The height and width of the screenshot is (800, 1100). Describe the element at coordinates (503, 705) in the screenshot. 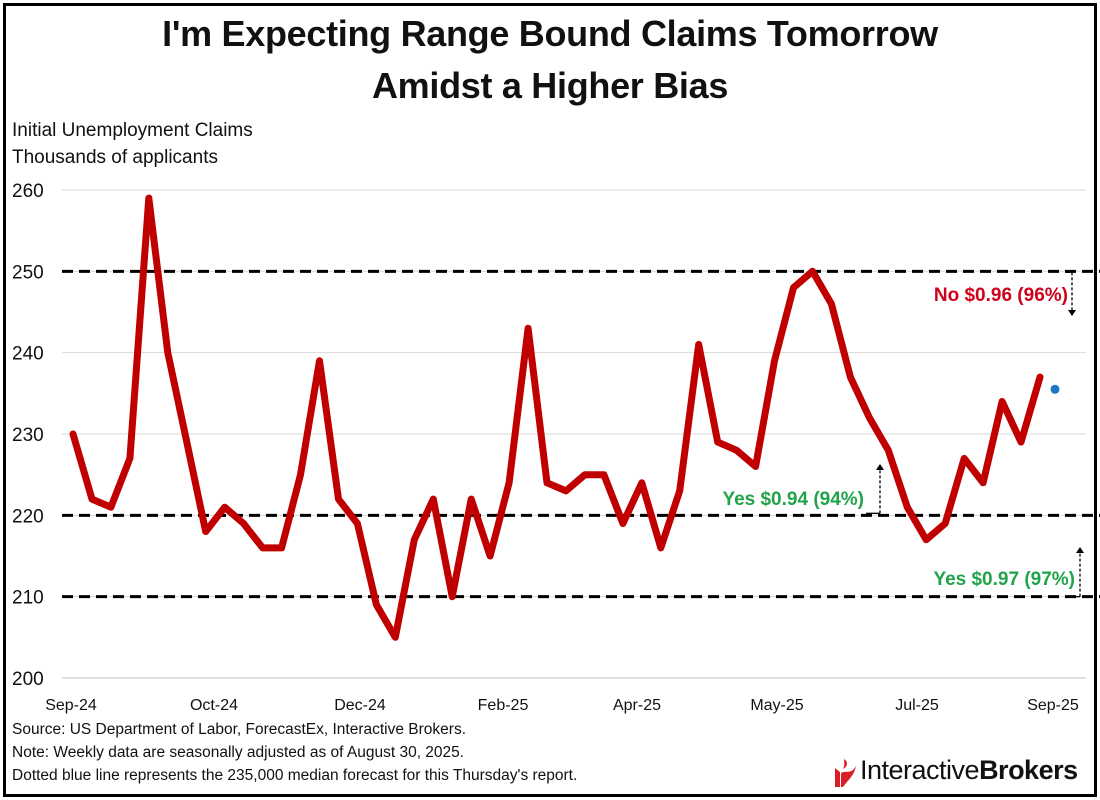

I see `x-tick-label: Feb-25` at that location.